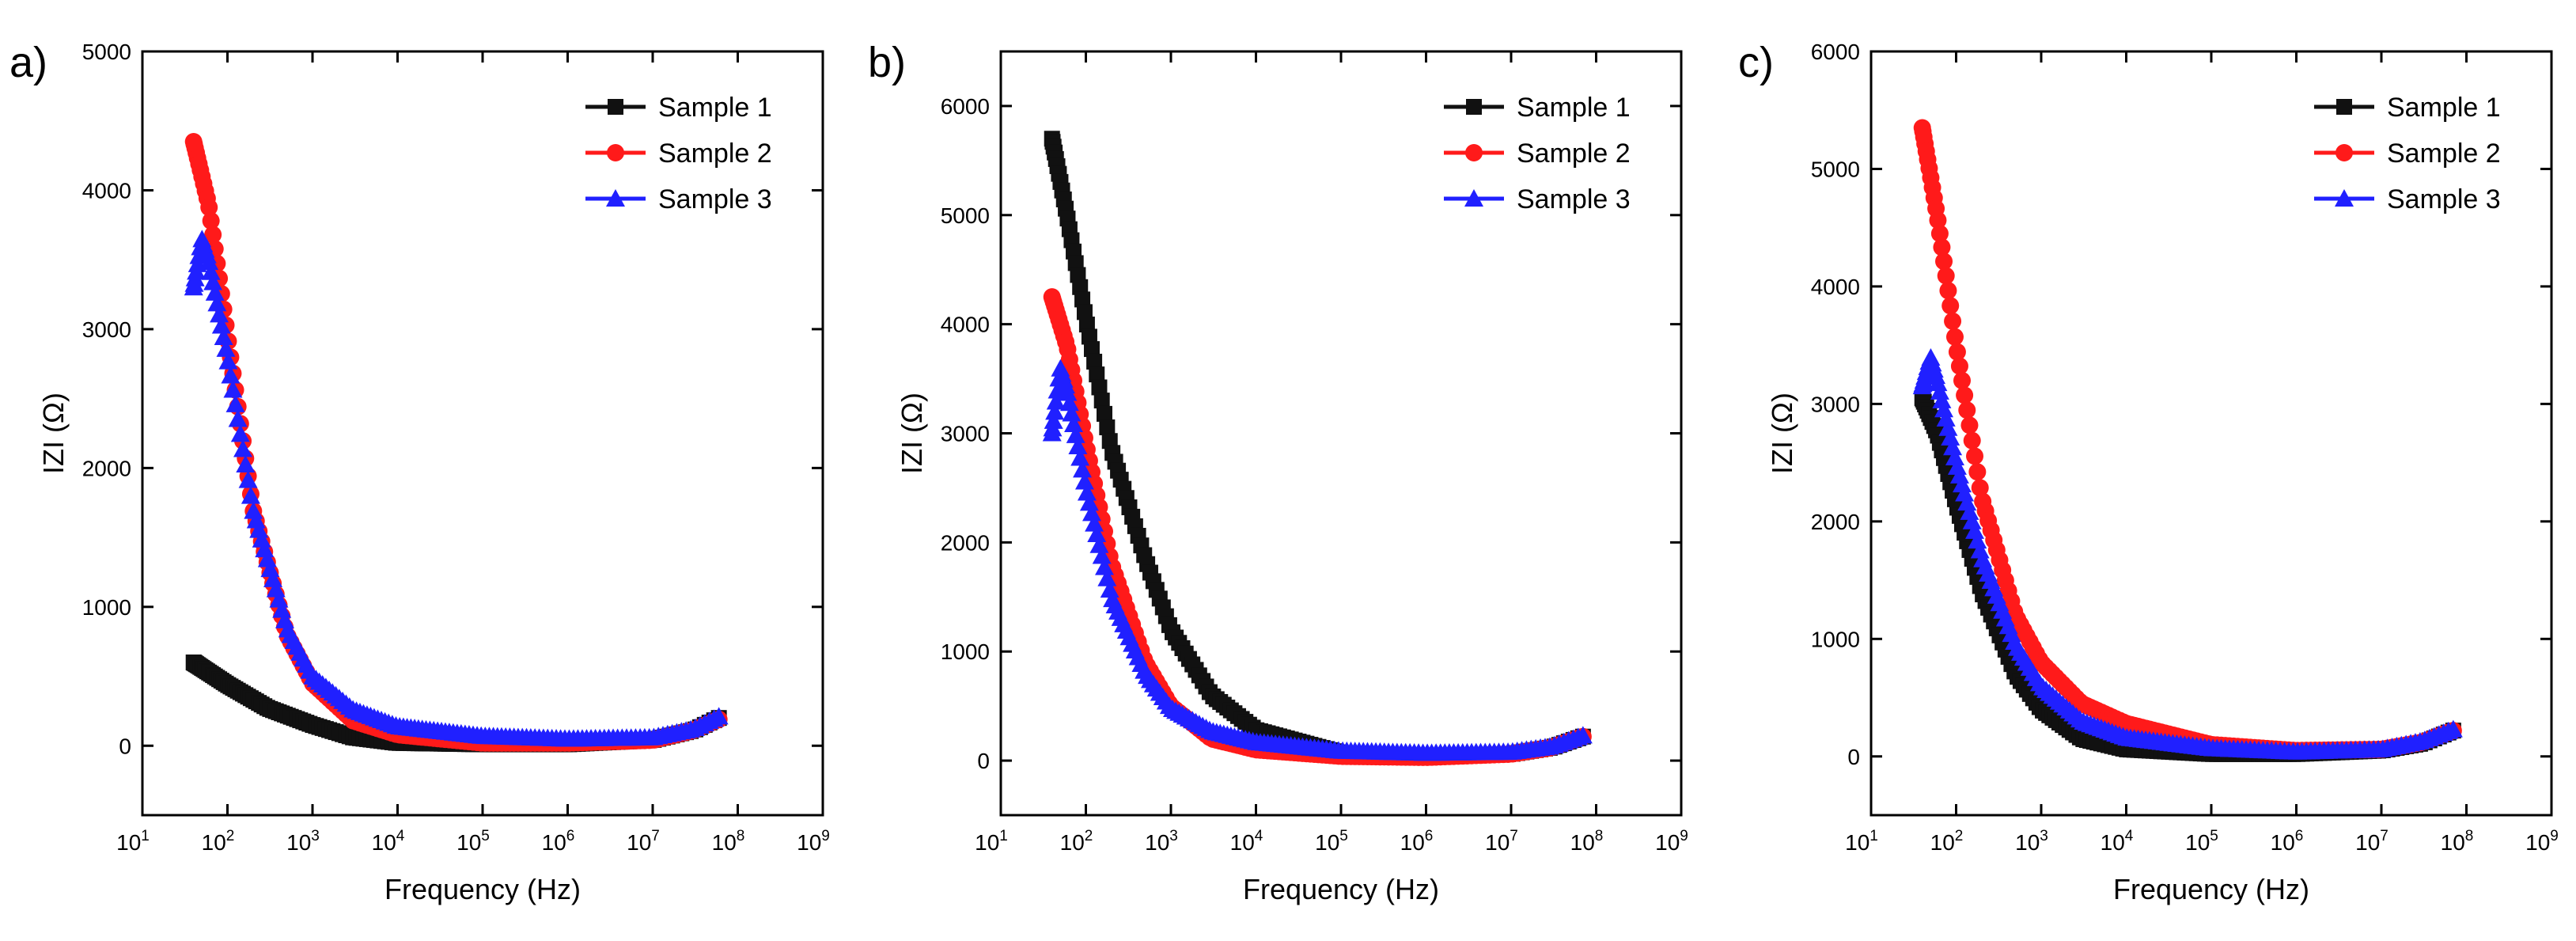 Image resolution: width=2576 pixels, height=941 pixels. What do you see at coordinates (825, 836) in the screenshot?
I see `x-tick-exponent: 9` at bounding box center [825, 836].